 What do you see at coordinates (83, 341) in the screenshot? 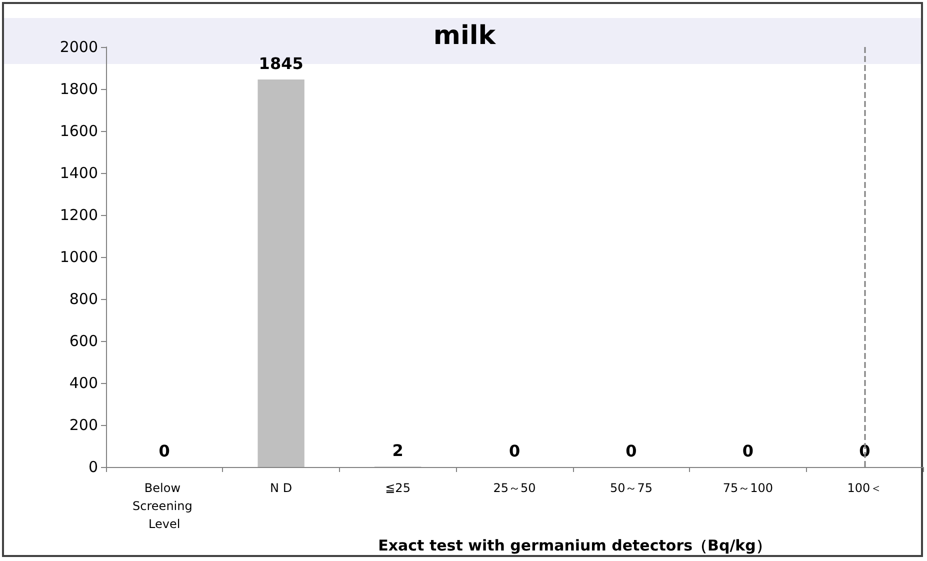
I see `y-tick-label: 600` at bounding box center [83, 341].